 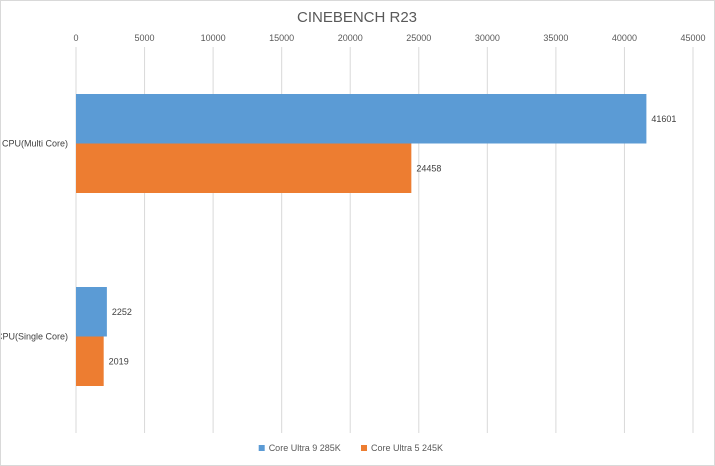 I want to click on x-tick-label: 20000, so click(x=350, y=38).